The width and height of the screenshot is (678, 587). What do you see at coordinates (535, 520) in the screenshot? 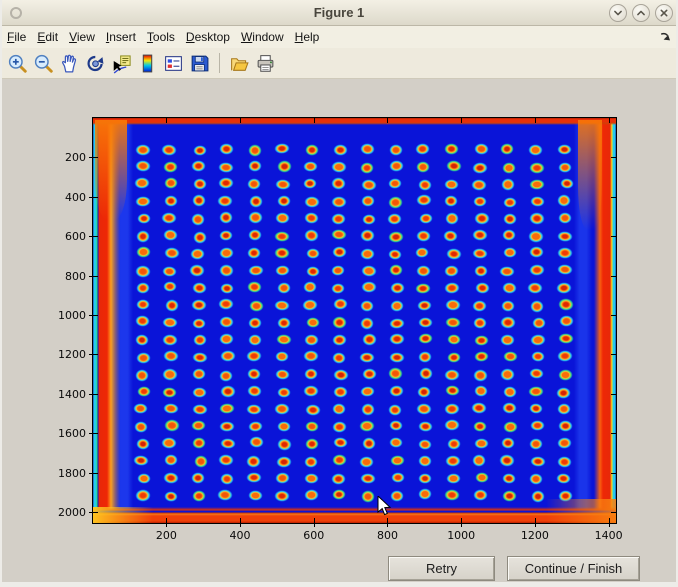
I see `x-tick-mark-bottom` at bounding box center [535, 520].